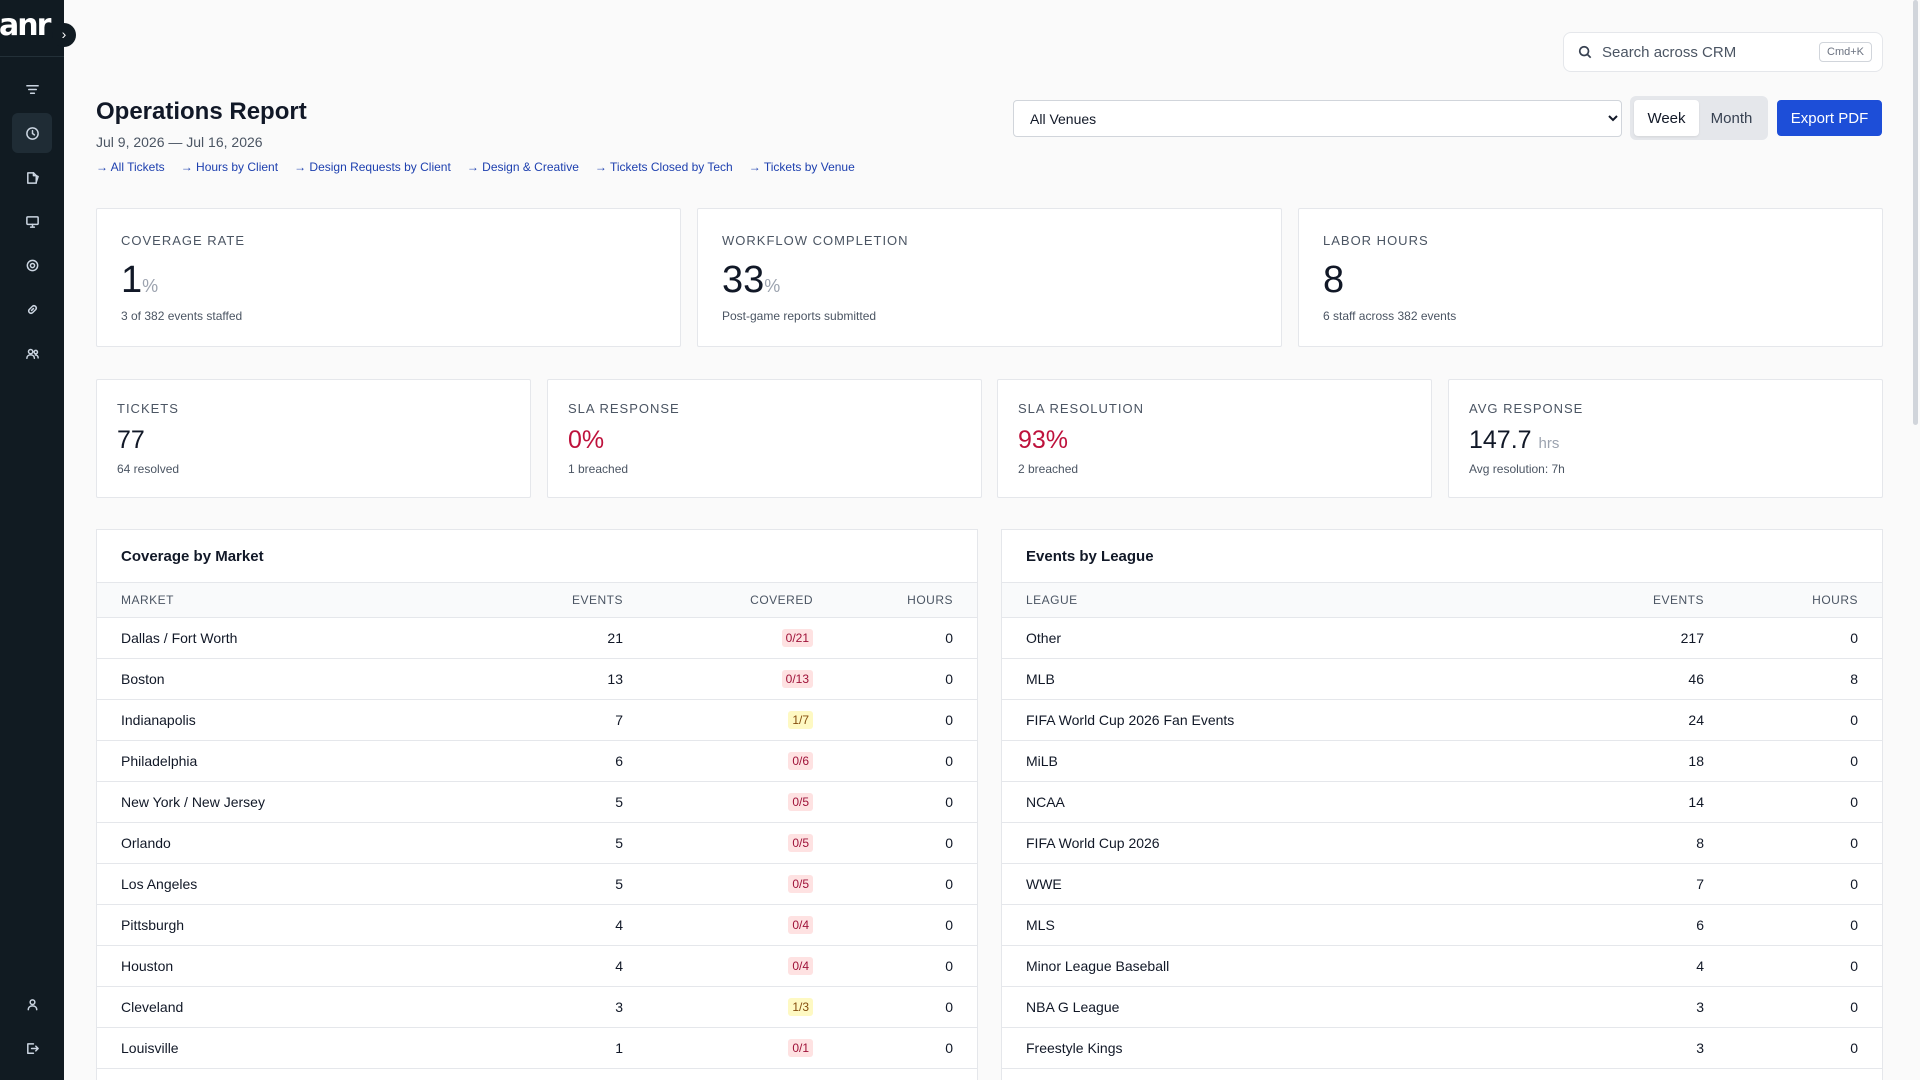 This screenshot has width=1920, height=1080. I want to click on table-row: WWE 7 0, so click(1442, 883).